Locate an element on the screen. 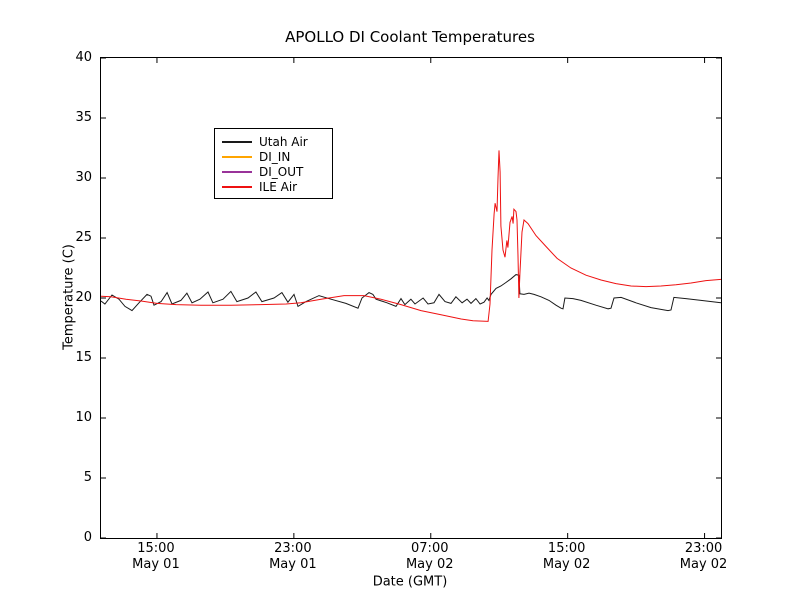  y-tick-label: 15 is located at coordinates (83, 357).